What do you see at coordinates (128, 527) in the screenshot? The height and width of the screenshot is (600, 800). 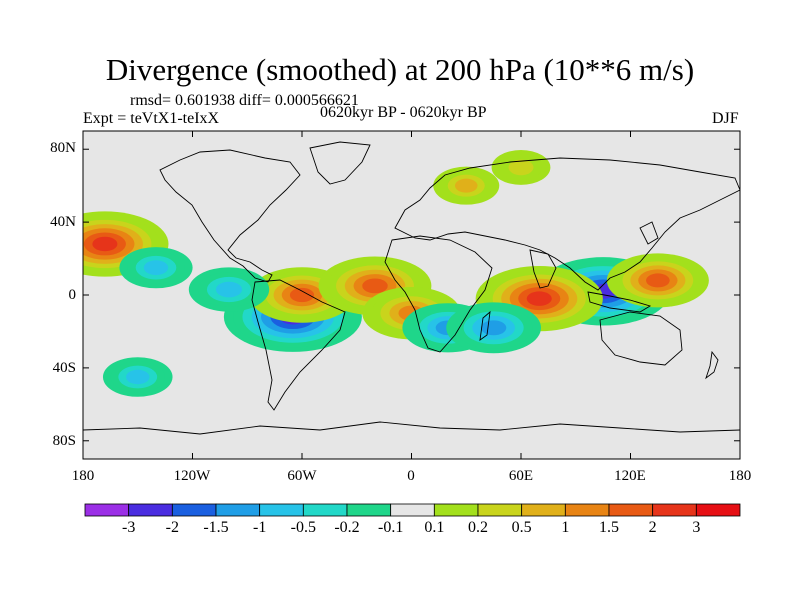 I see `colorbar-label-0: -3` at bounding box center [128, 527].